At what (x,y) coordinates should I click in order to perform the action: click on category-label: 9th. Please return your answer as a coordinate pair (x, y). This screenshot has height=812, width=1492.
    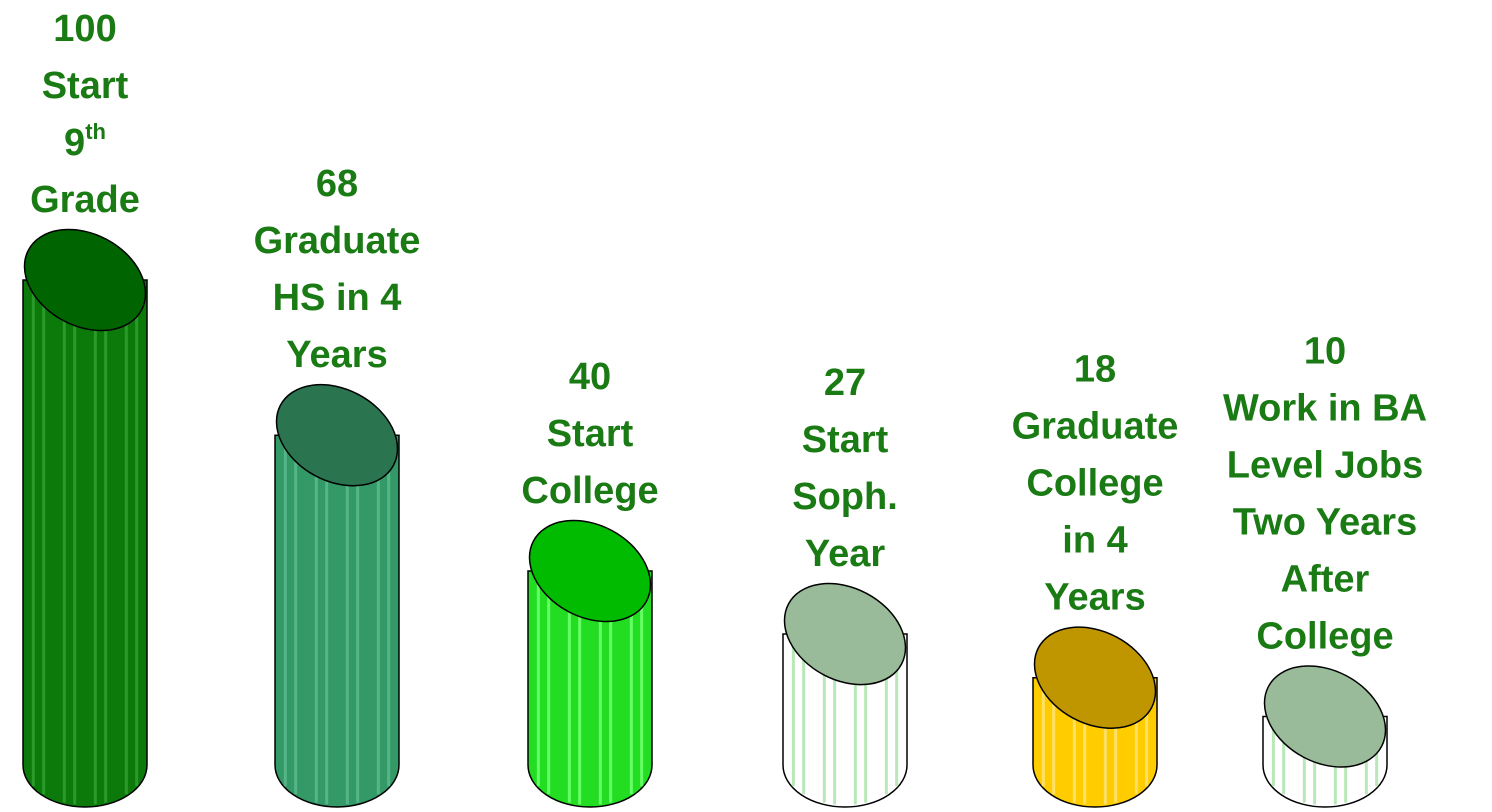
    Looking at the image, I should click on (85, 141).